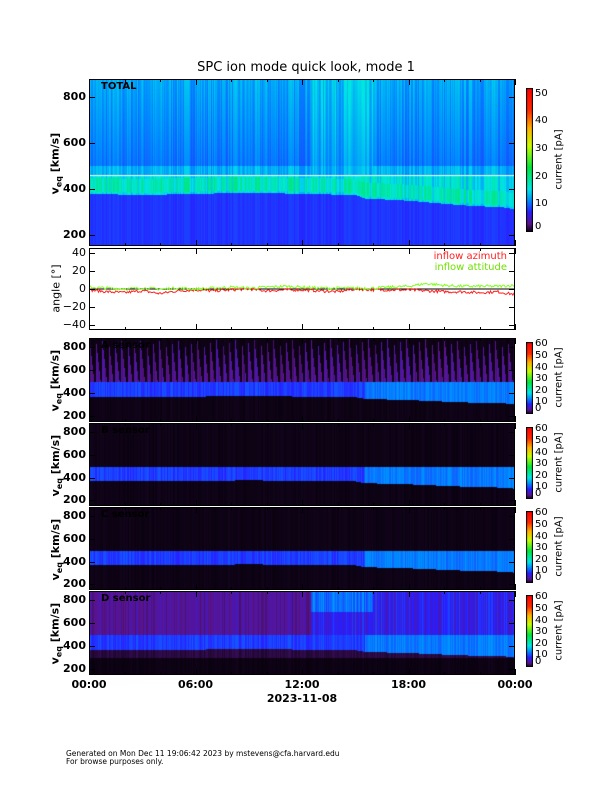 This screenshot has width=612, height=792. I want to click on panel-label: C sensor, so click(125, 514).